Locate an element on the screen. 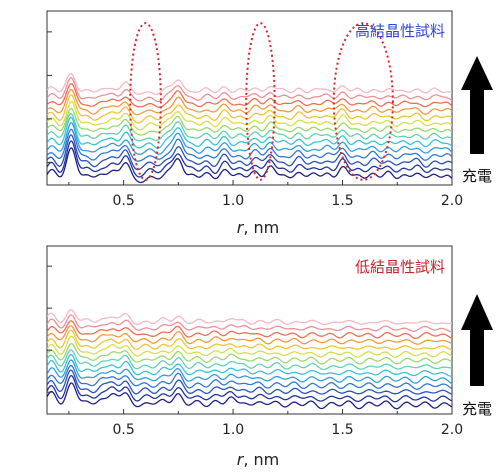 The image size is (501, 475). top-x-tick-label: 1.5 is located at coordinates (342, 201).